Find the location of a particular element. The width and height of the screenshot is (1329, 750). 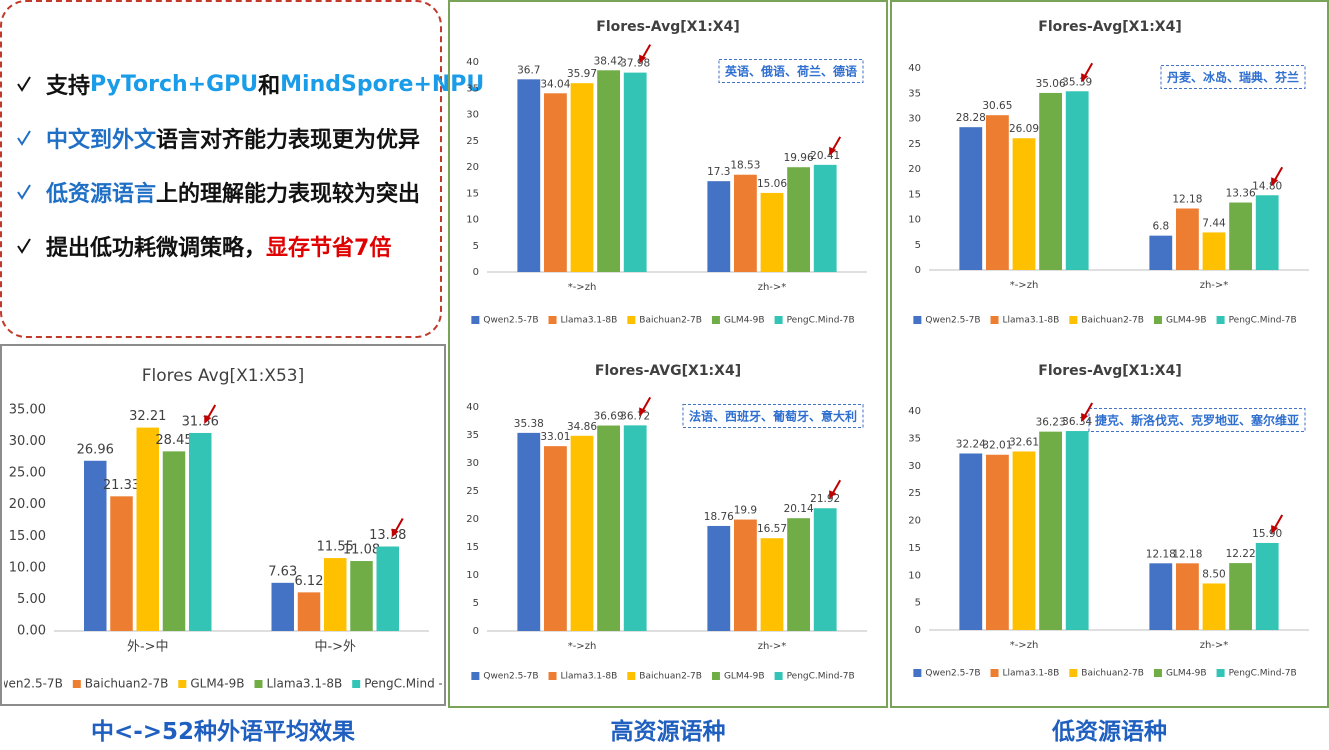

y-tick-label: 25.00 is located at coordinates (27, 473).